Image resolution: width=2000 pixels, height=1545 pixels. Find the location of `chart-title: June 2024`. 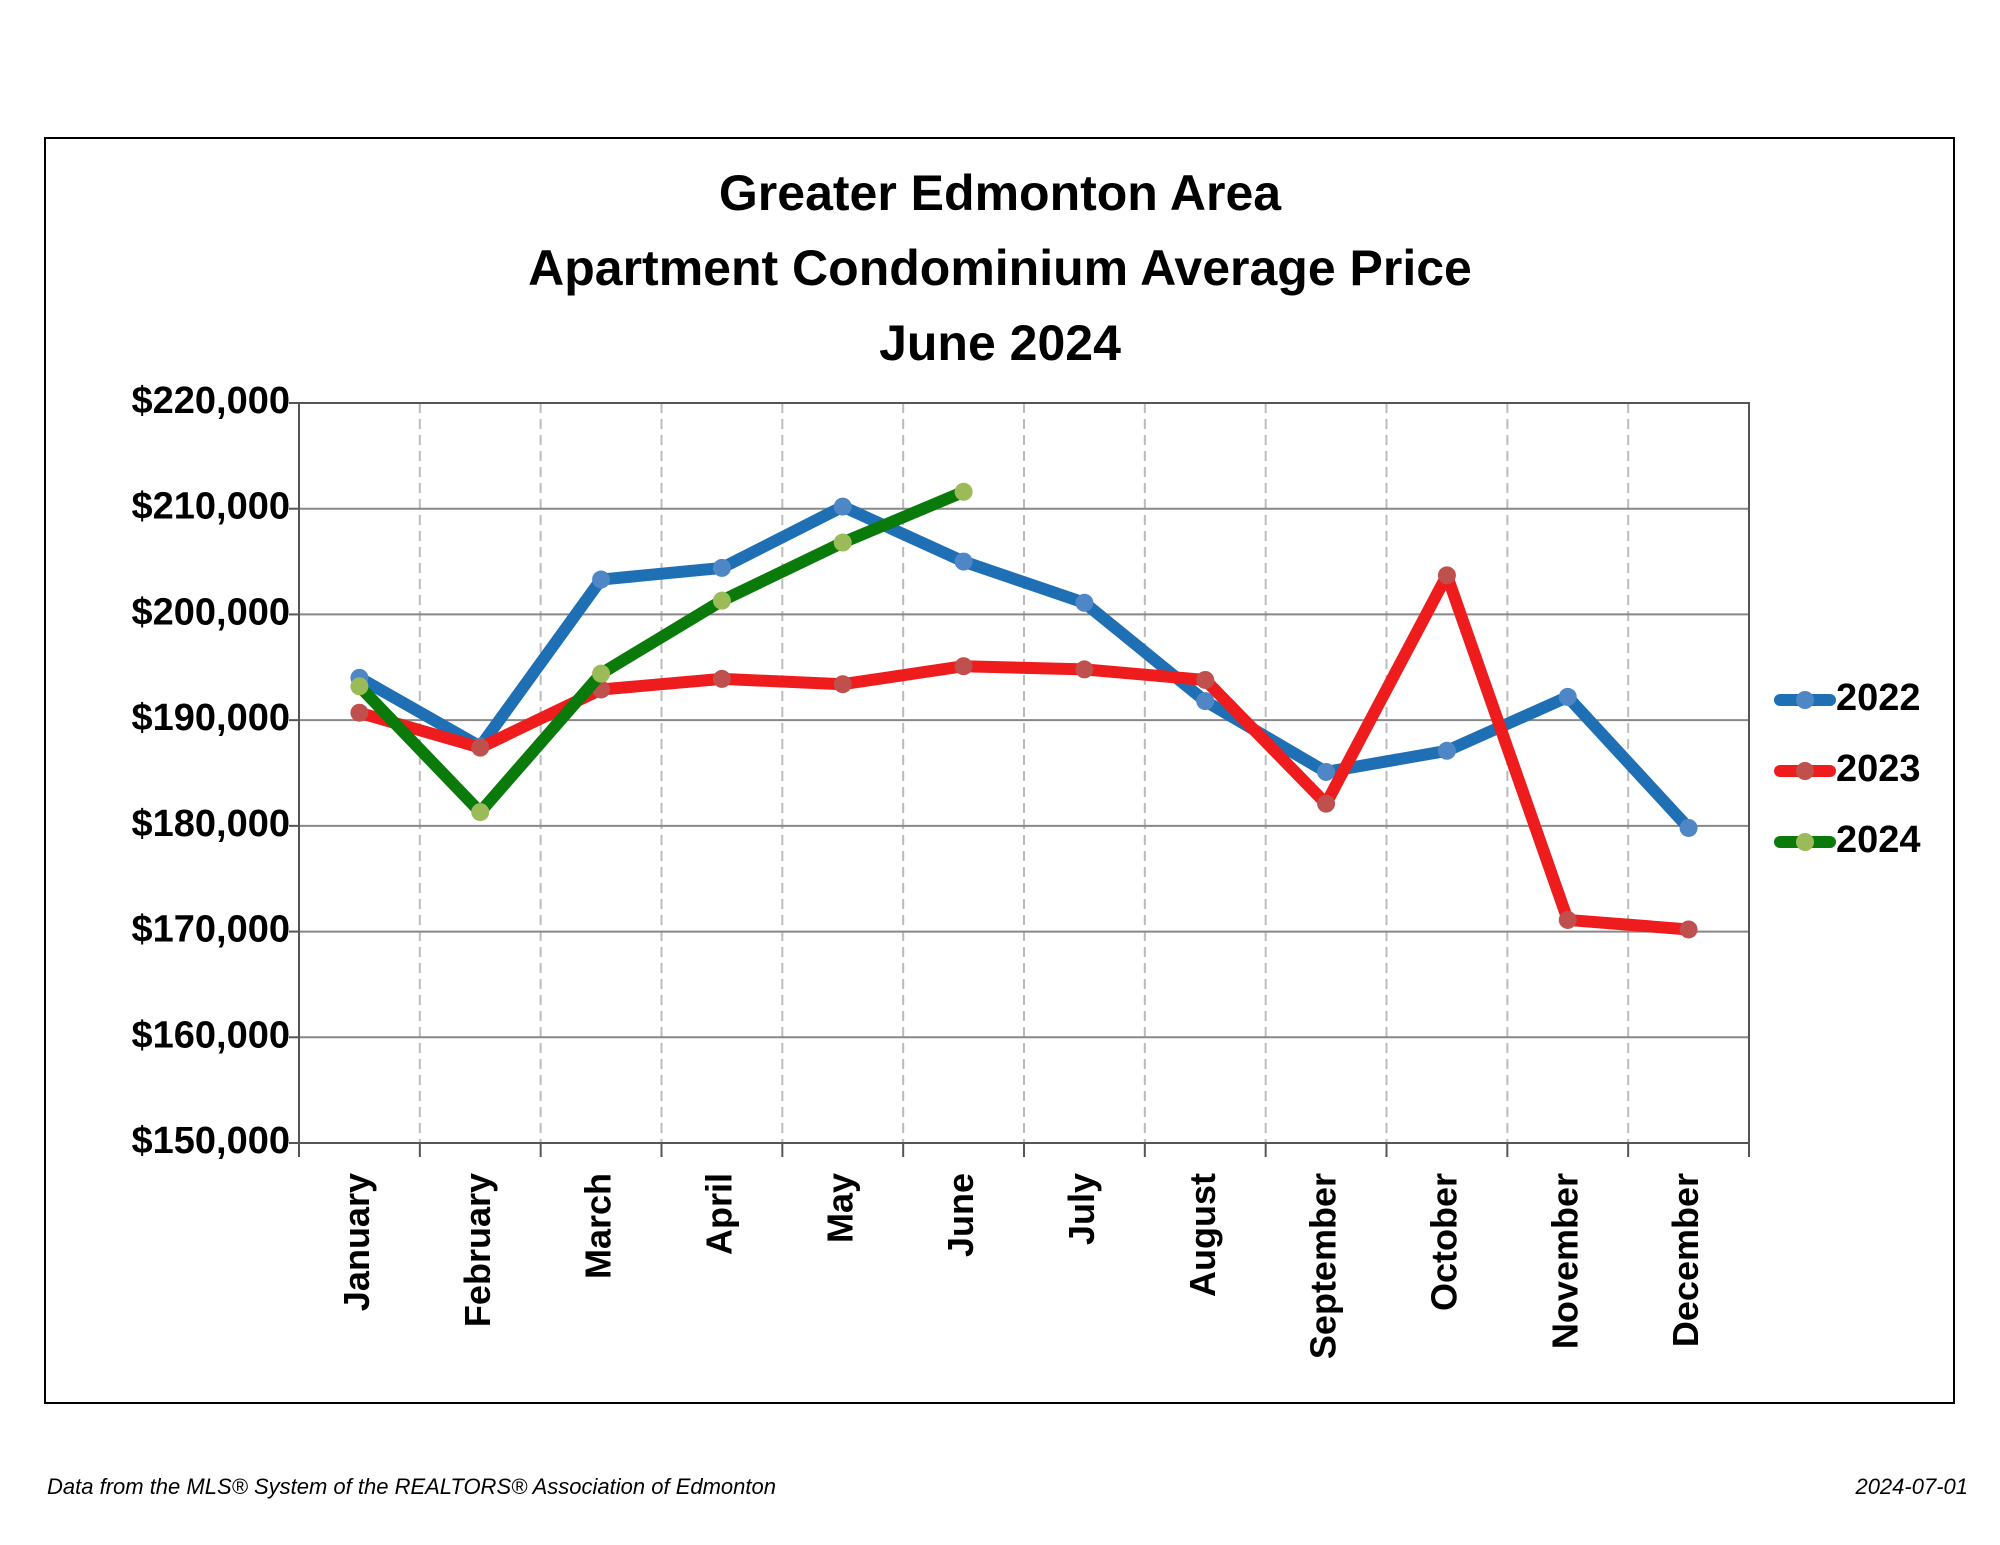

chart-title: June 2024 is located at coordinates (1000, 343).